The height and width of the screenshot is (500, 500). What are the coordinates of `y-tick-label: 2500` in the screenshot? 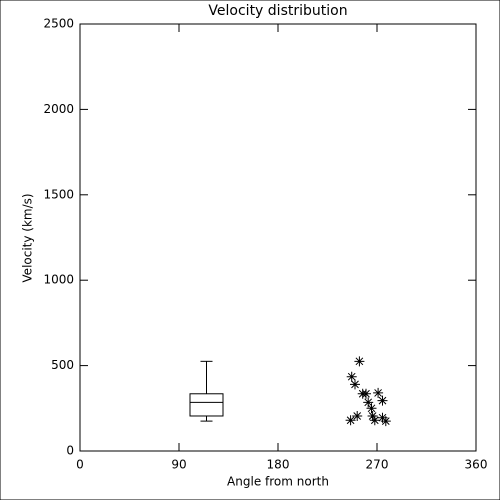 It's located at (58, 24).